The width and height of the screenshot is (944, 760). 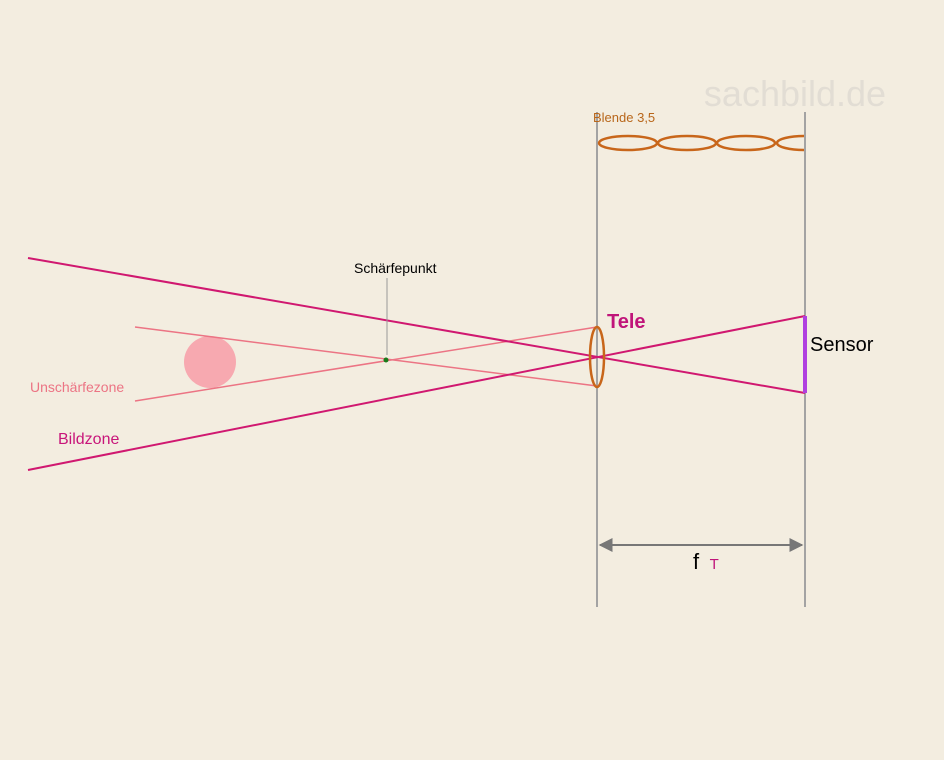 What do you see at coordinates (706, 561) in the screenshot?
I see `focal-length-label: f T` at bounding box center [706, 561].